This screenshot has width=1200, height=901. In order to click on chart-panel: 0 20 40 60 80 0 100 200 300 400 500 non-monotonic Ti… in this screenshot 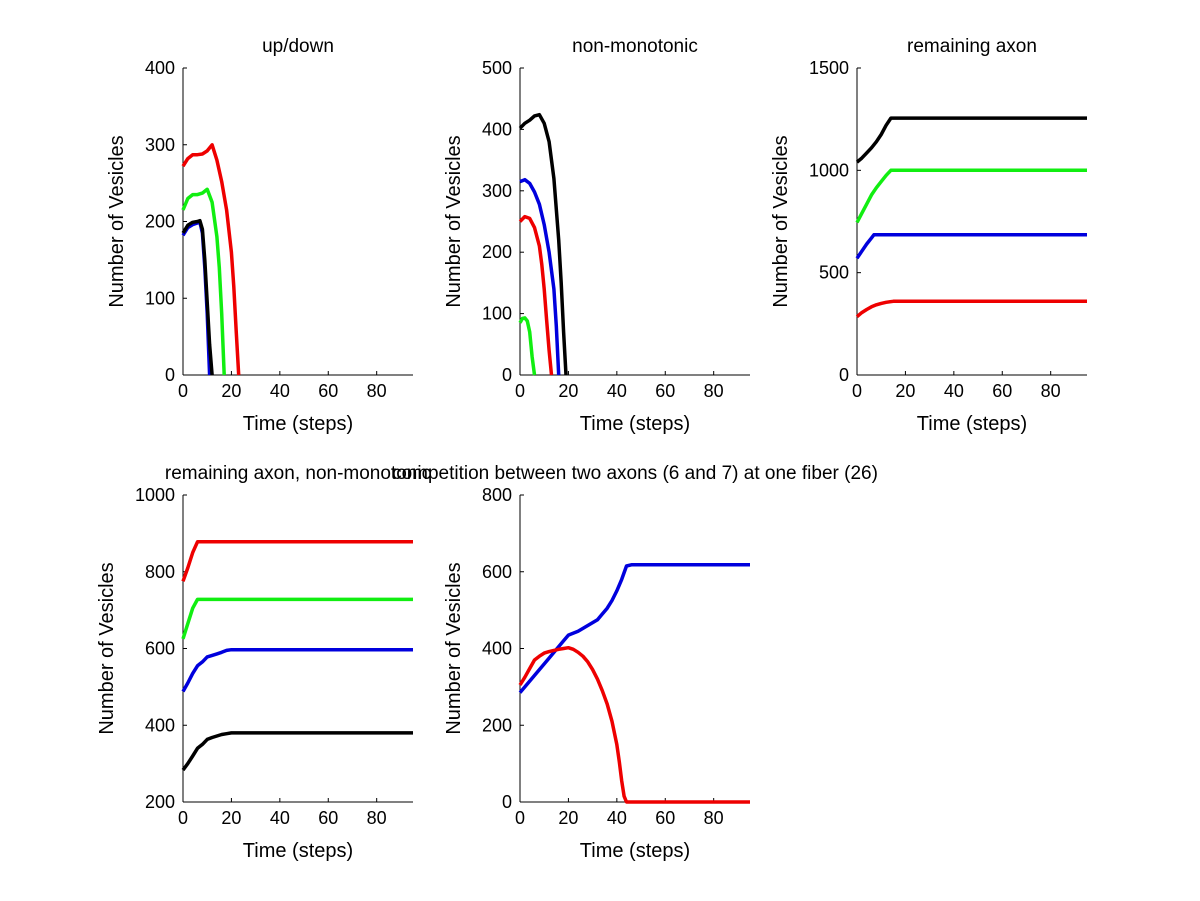, I will do `click(596, 235)`.